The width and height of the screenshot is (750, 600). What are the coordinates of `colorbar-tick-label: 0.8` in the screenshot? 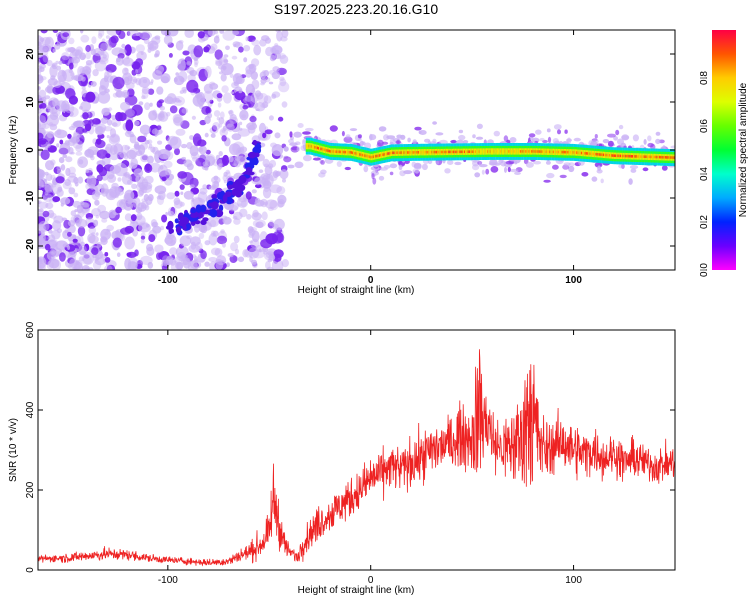 It's located at (704, 78).